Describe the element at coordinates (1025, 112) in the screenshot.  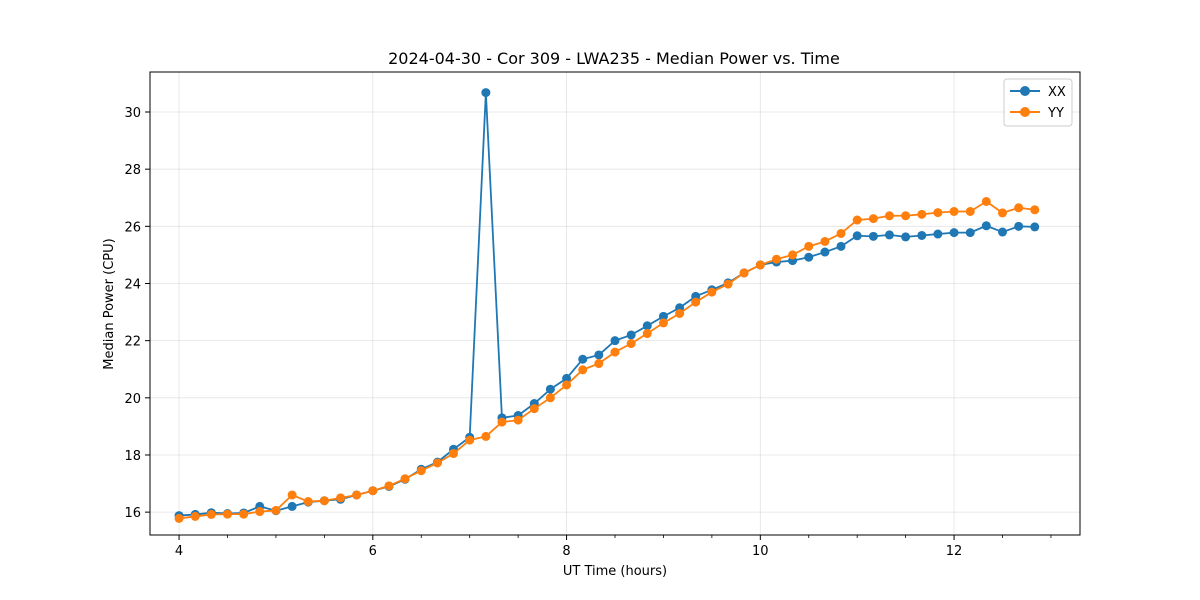
I see `legend-marker-yy` at that location.